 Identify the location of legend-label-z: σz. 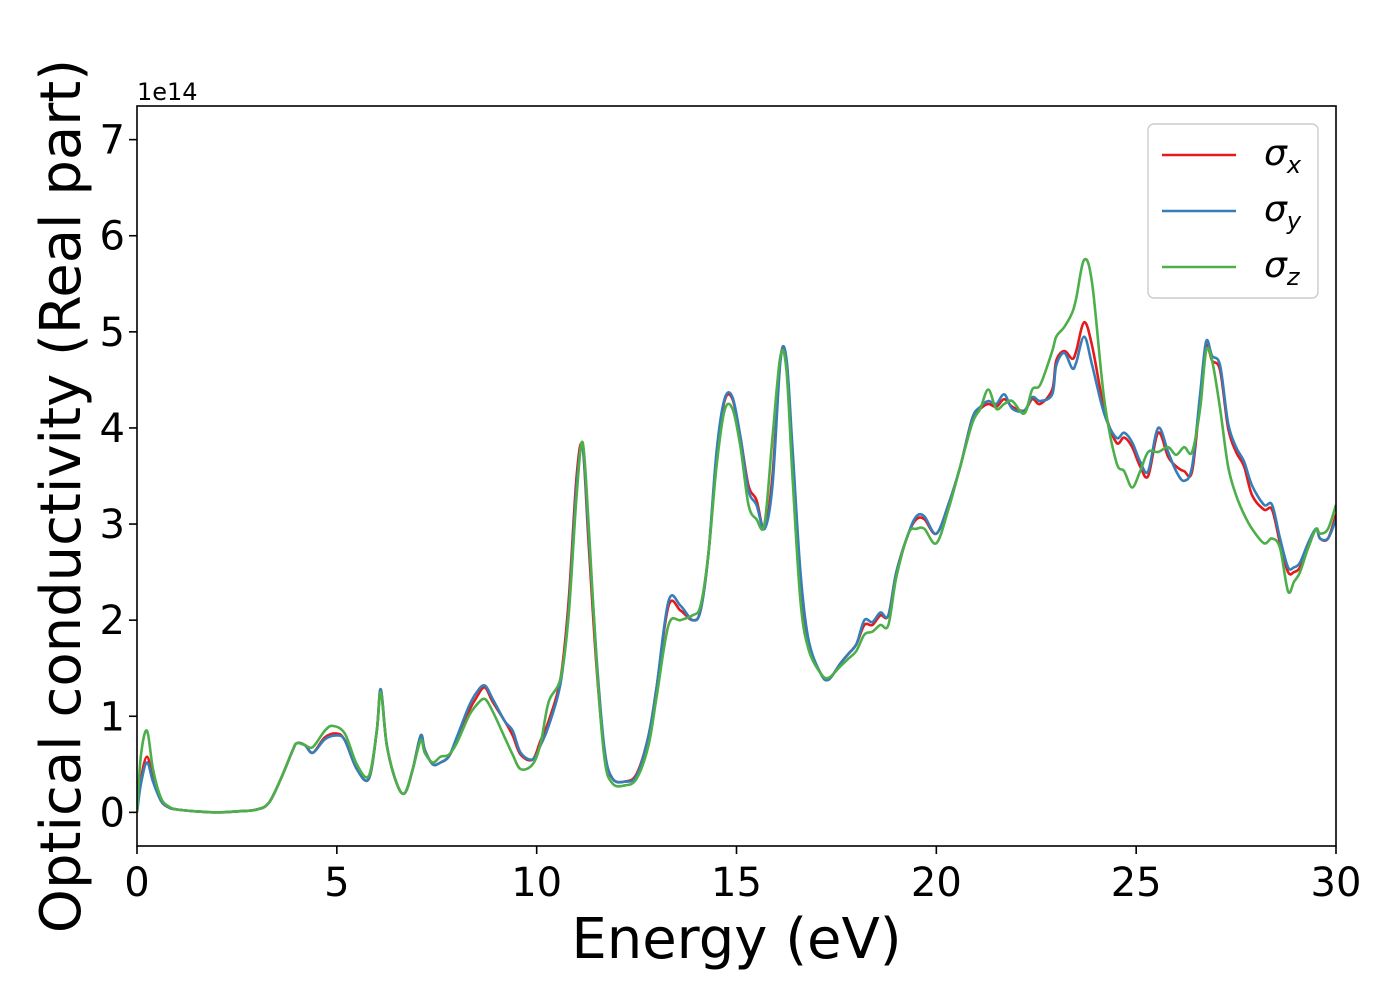
(1282, 268).